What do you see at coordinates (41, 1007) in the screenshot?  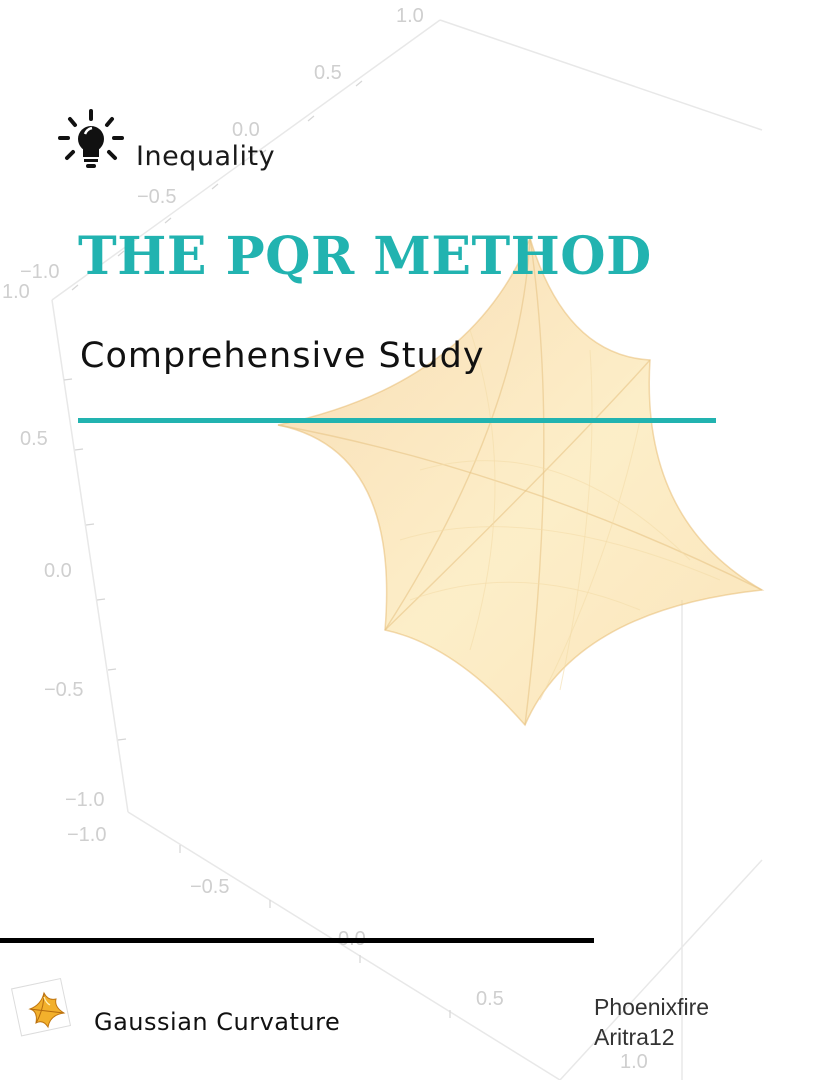 I see `gaussian-curvature-logo-icon` at bounding box center [41, 1007].